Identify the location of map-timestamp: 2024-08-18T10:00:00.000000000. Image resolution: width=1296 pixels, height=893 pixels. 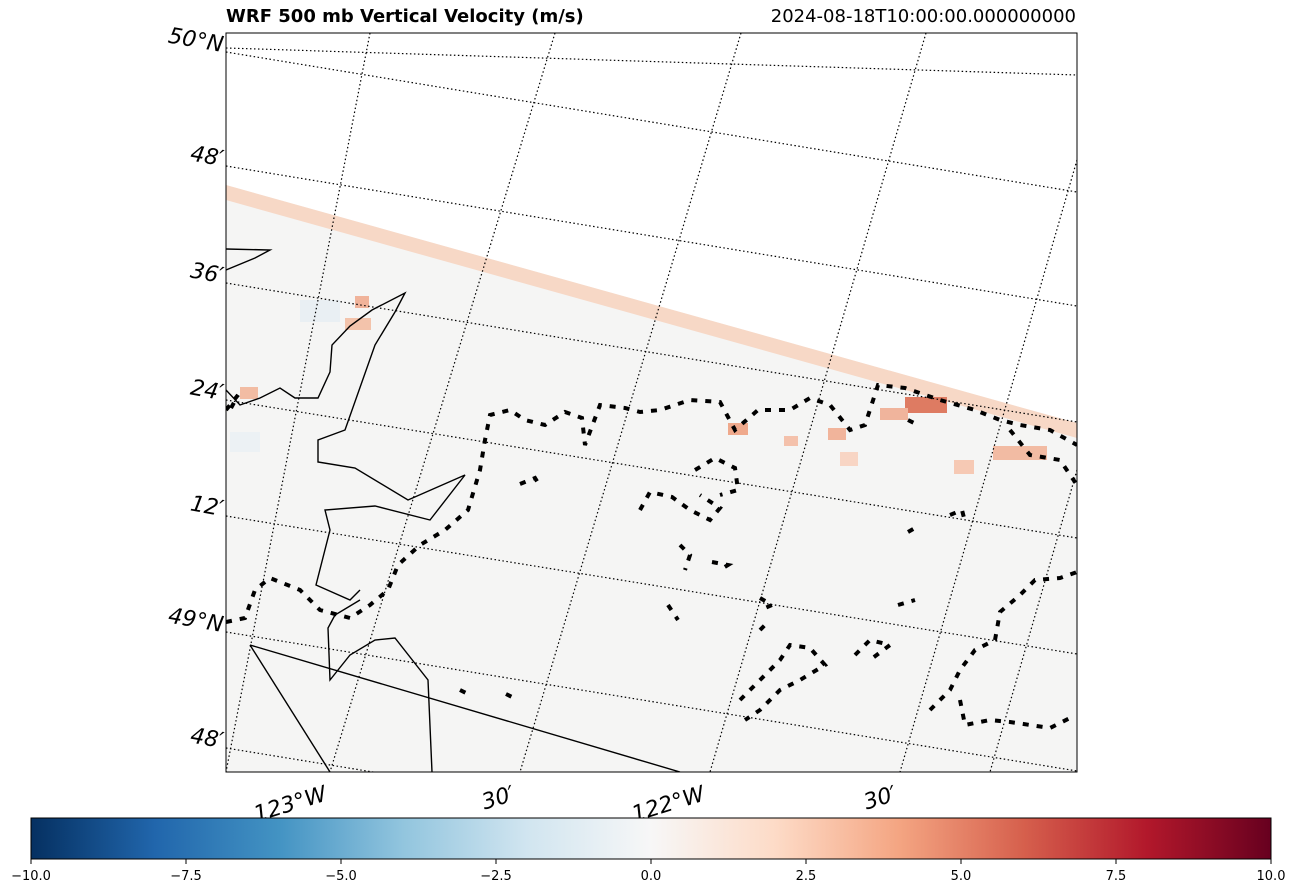
(923, 16).